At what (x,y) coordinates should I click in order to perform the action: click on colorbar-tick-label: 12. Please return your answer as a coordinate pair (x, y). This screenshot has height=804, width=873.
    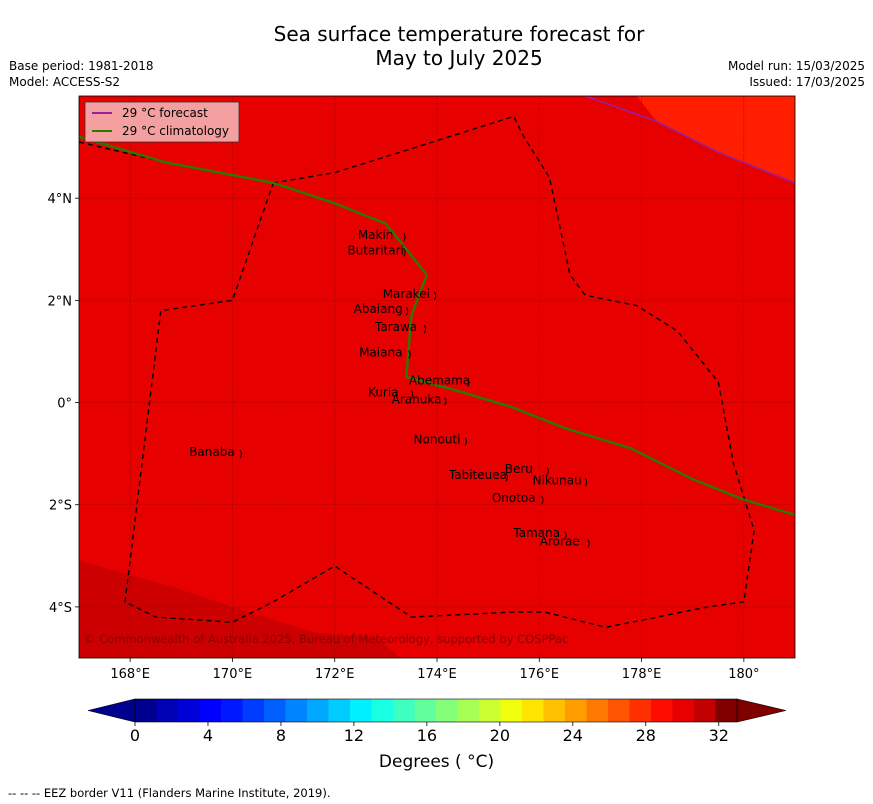
    Looking at the image, I should click on (354, 735).